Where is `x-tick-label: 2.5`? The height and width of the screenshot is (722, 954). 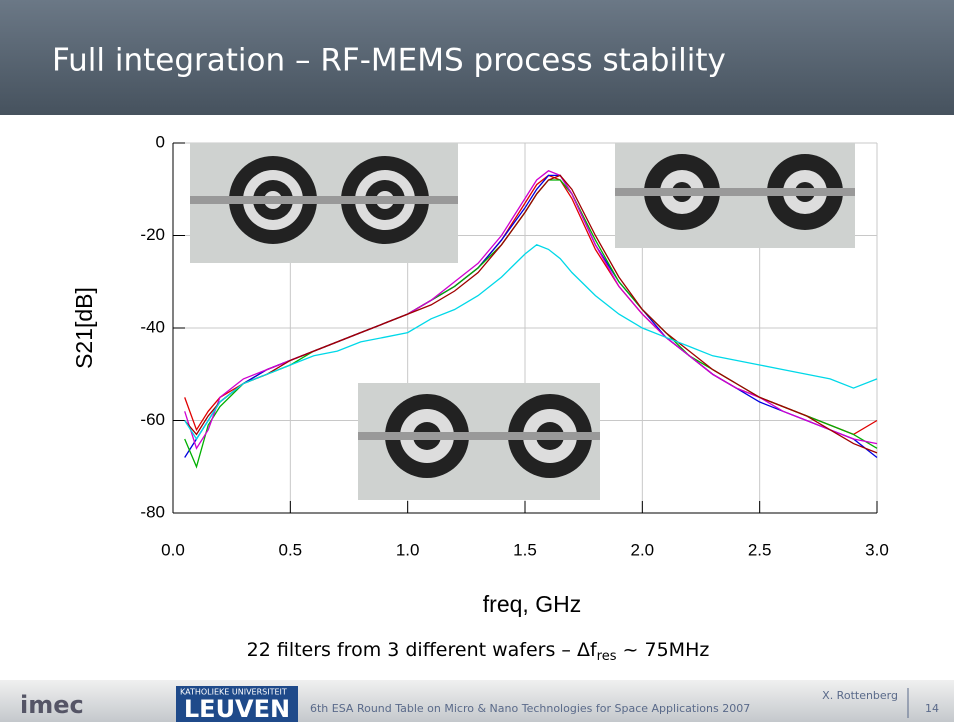 x-tick-label: 2.5 is located at coordinates (760, 549).